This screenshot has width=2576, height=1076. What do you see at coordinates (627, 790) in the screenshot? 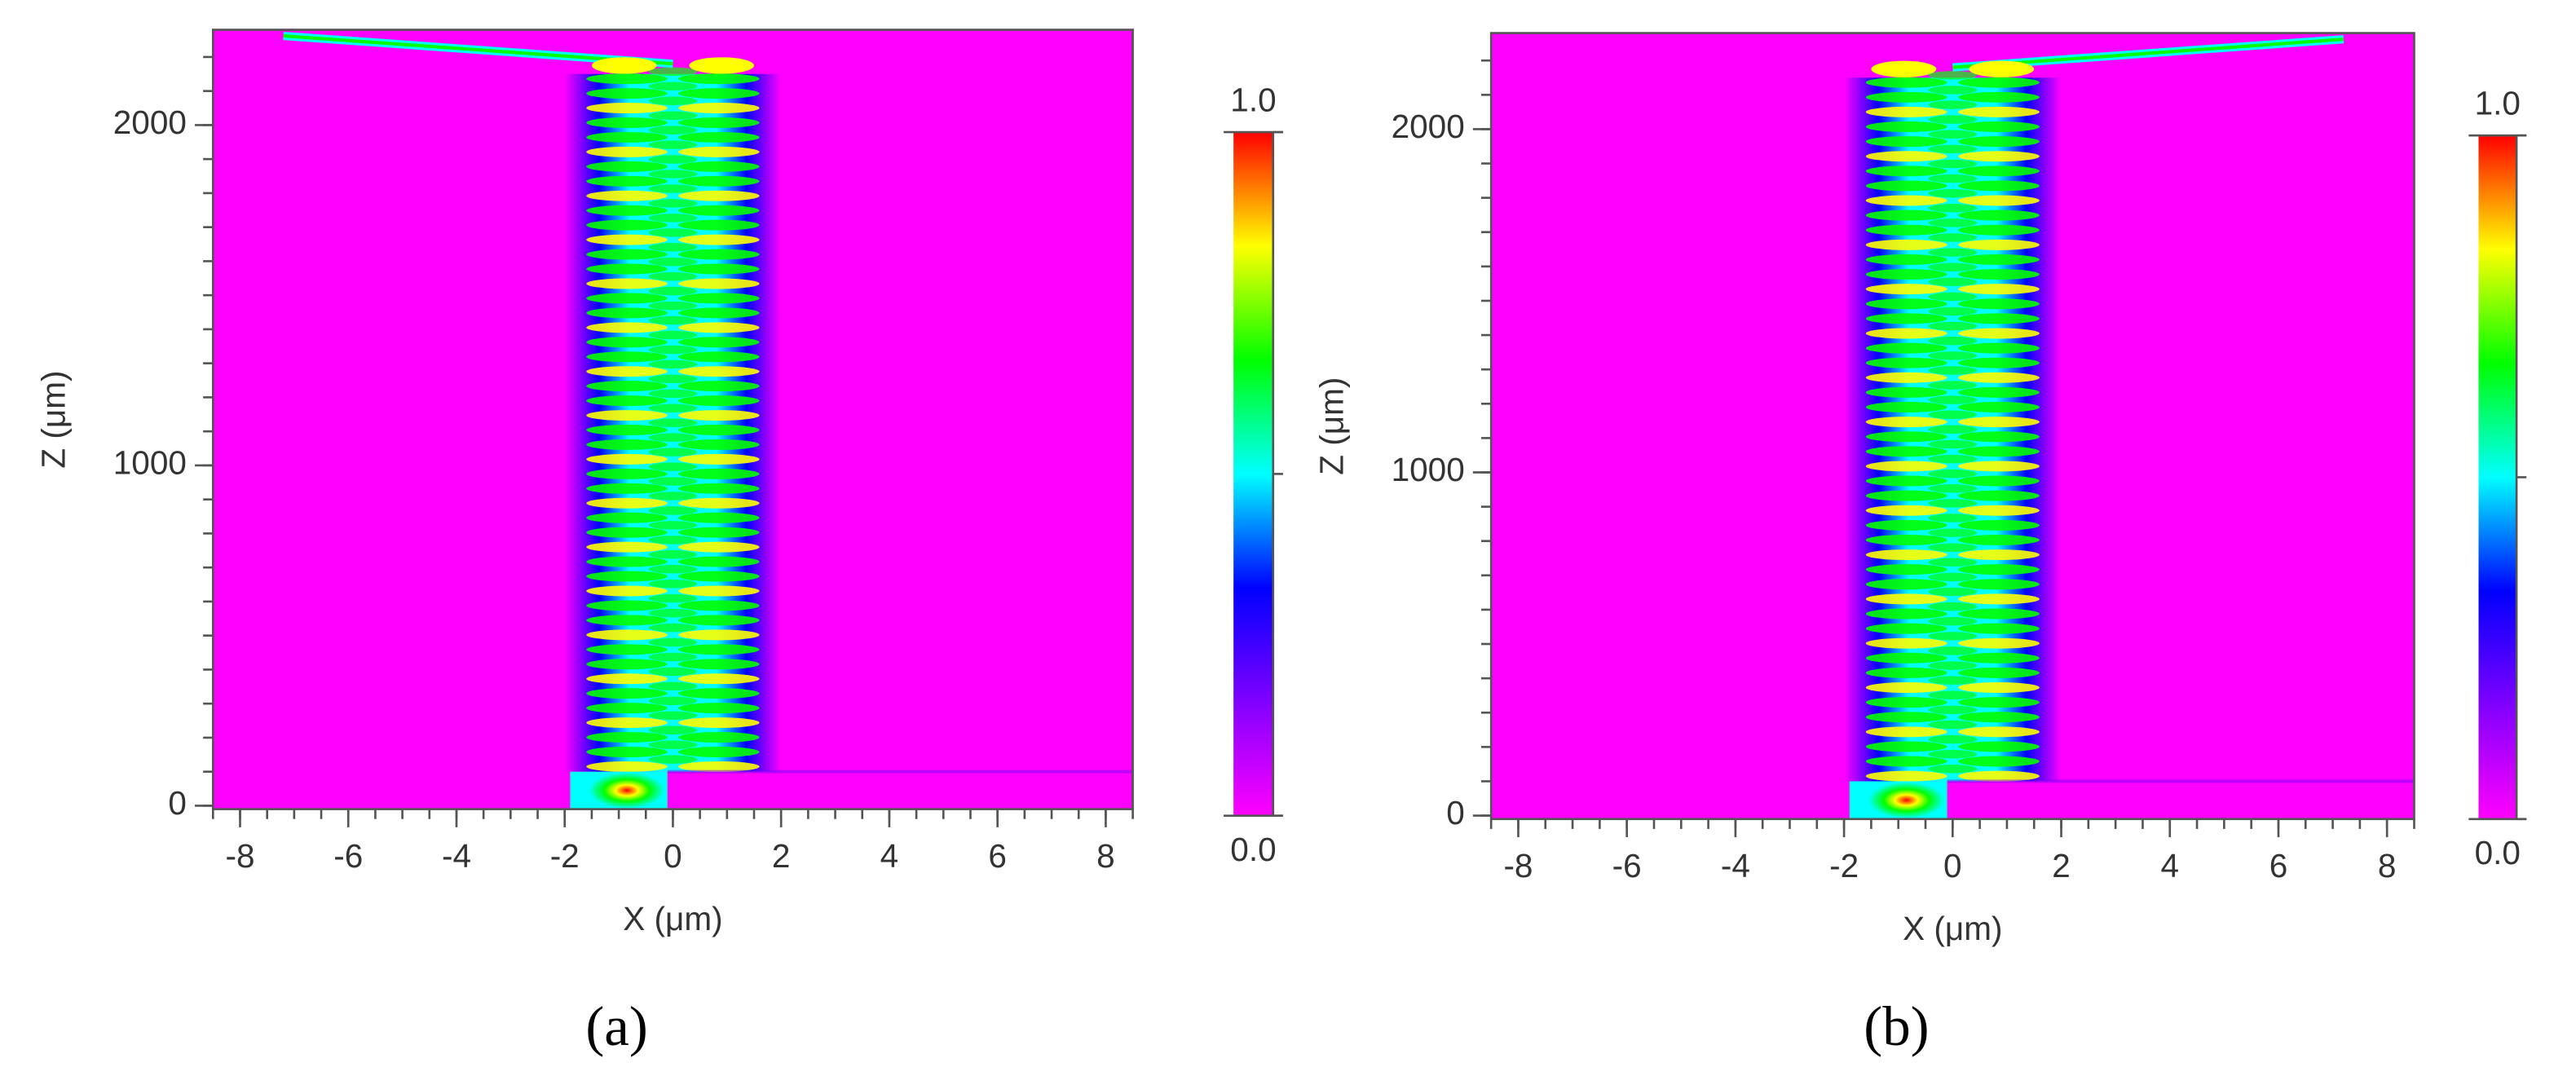
I see `input-spot` at bounding box center [627, 790].